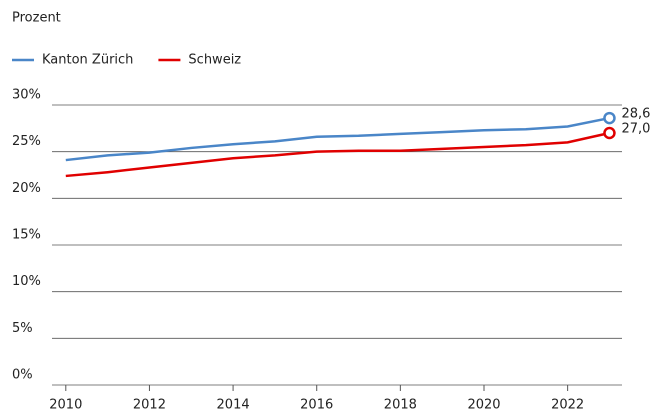 The height and width of the screenshot is (419, 672). I want to click on x-tick-label: 2010, so click(65, 405).